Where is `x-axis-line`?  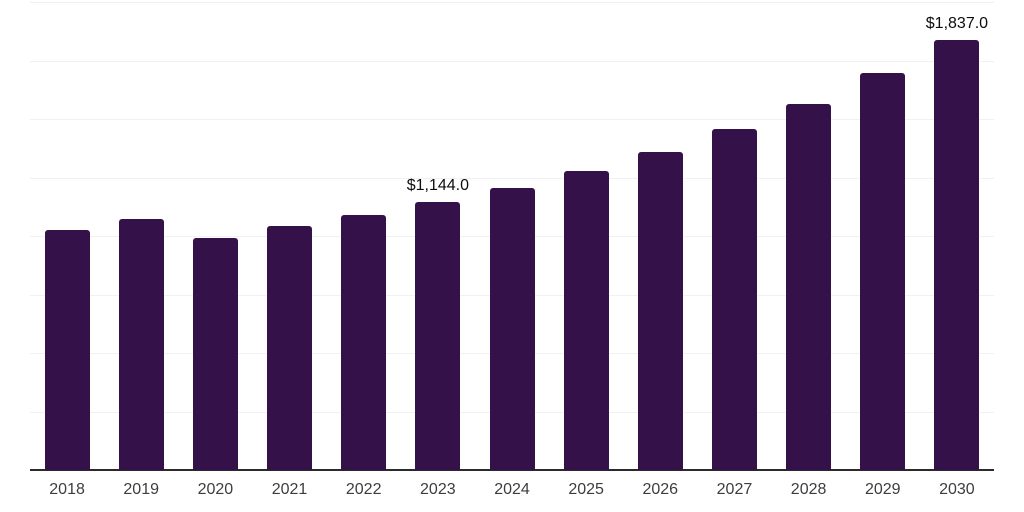 x-axis-line is located at coordinates (512, 470).